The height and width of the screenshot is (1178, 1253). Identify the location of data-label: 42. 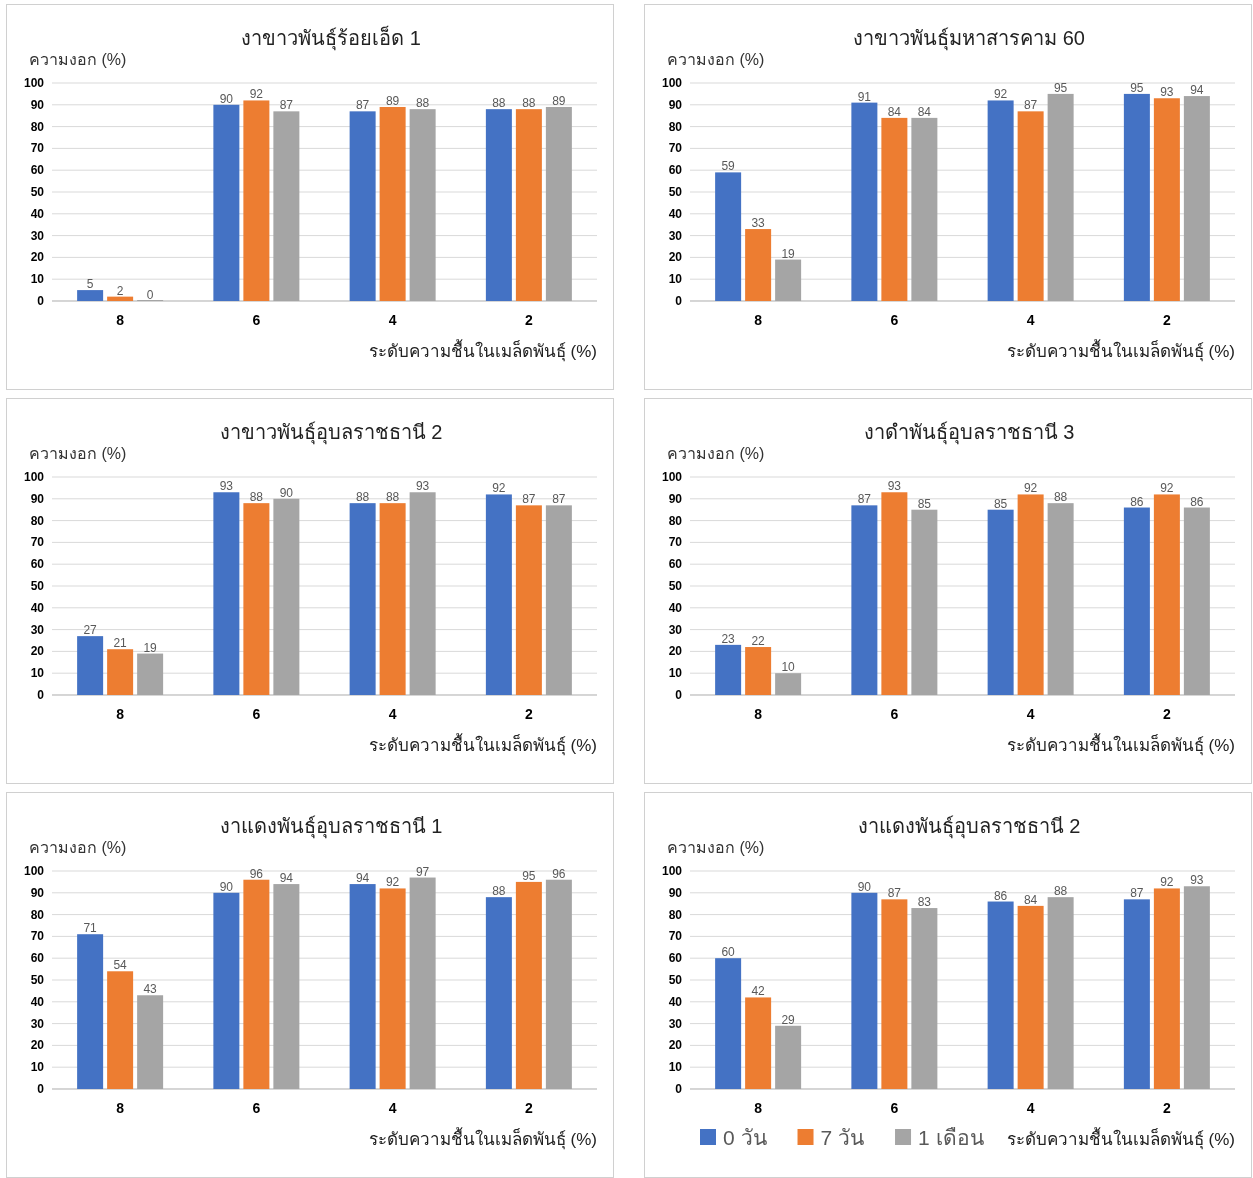
(758, 991).